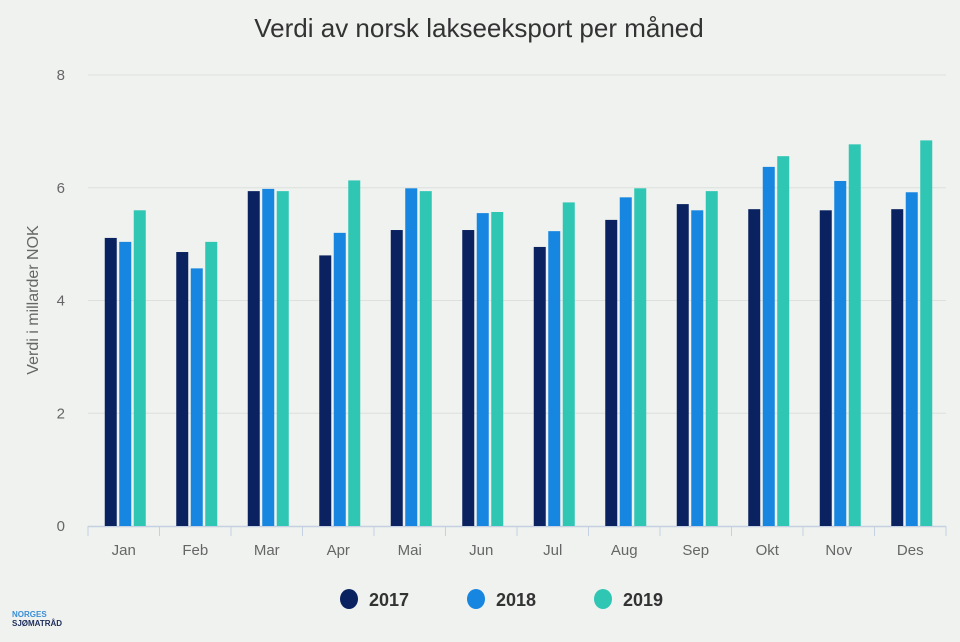 The height and width of the screenshot is (642, 960). Describe the element at coordinates (926, 333) in the screenshot. I see `bar-2019-Des` at that location.